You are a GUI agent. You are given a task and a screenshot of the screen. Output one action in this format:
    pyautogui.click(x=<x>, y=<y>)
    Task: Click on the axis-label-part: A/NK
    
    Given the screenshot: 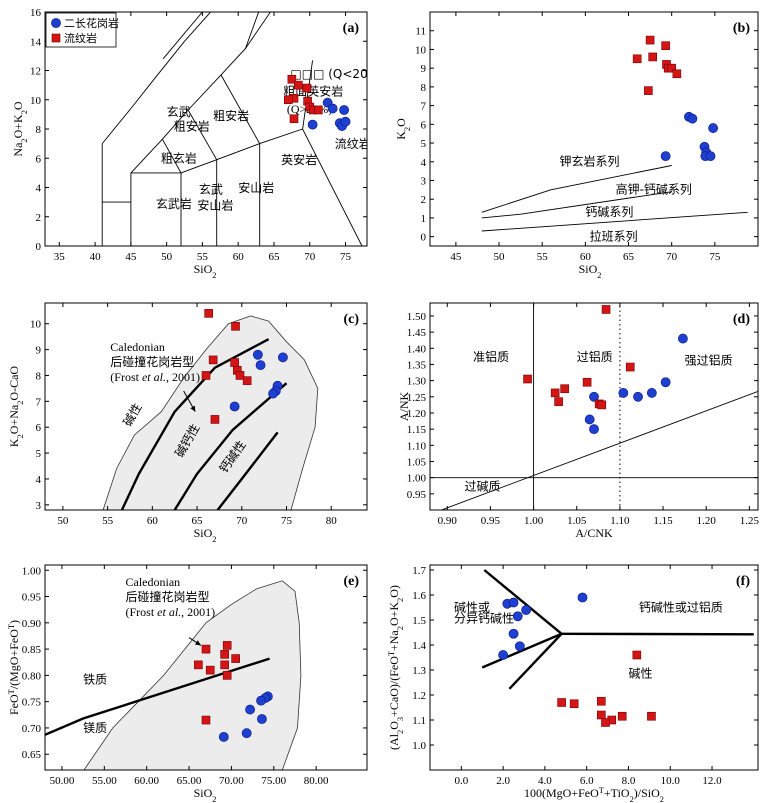 What is the action you would take?
    pyautogui.click(x=404, y=407)
    